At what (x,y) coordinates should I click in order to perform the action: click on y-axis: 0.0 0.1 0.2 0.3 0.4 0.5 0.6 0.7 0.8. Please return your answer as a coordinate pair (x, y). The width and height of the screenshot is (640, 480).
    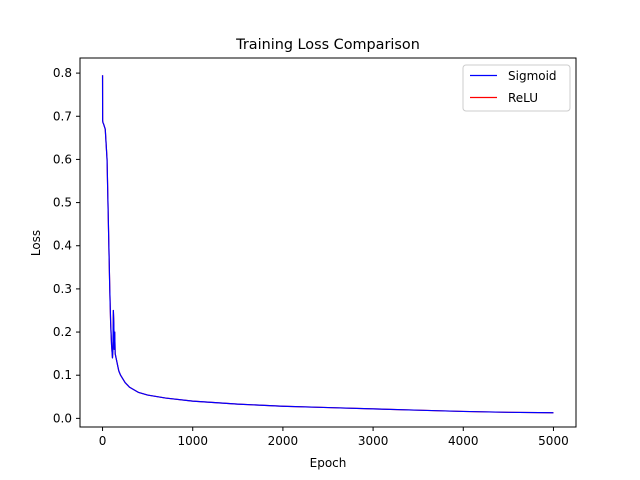
    Looking at the image, I should click on (66, 245).